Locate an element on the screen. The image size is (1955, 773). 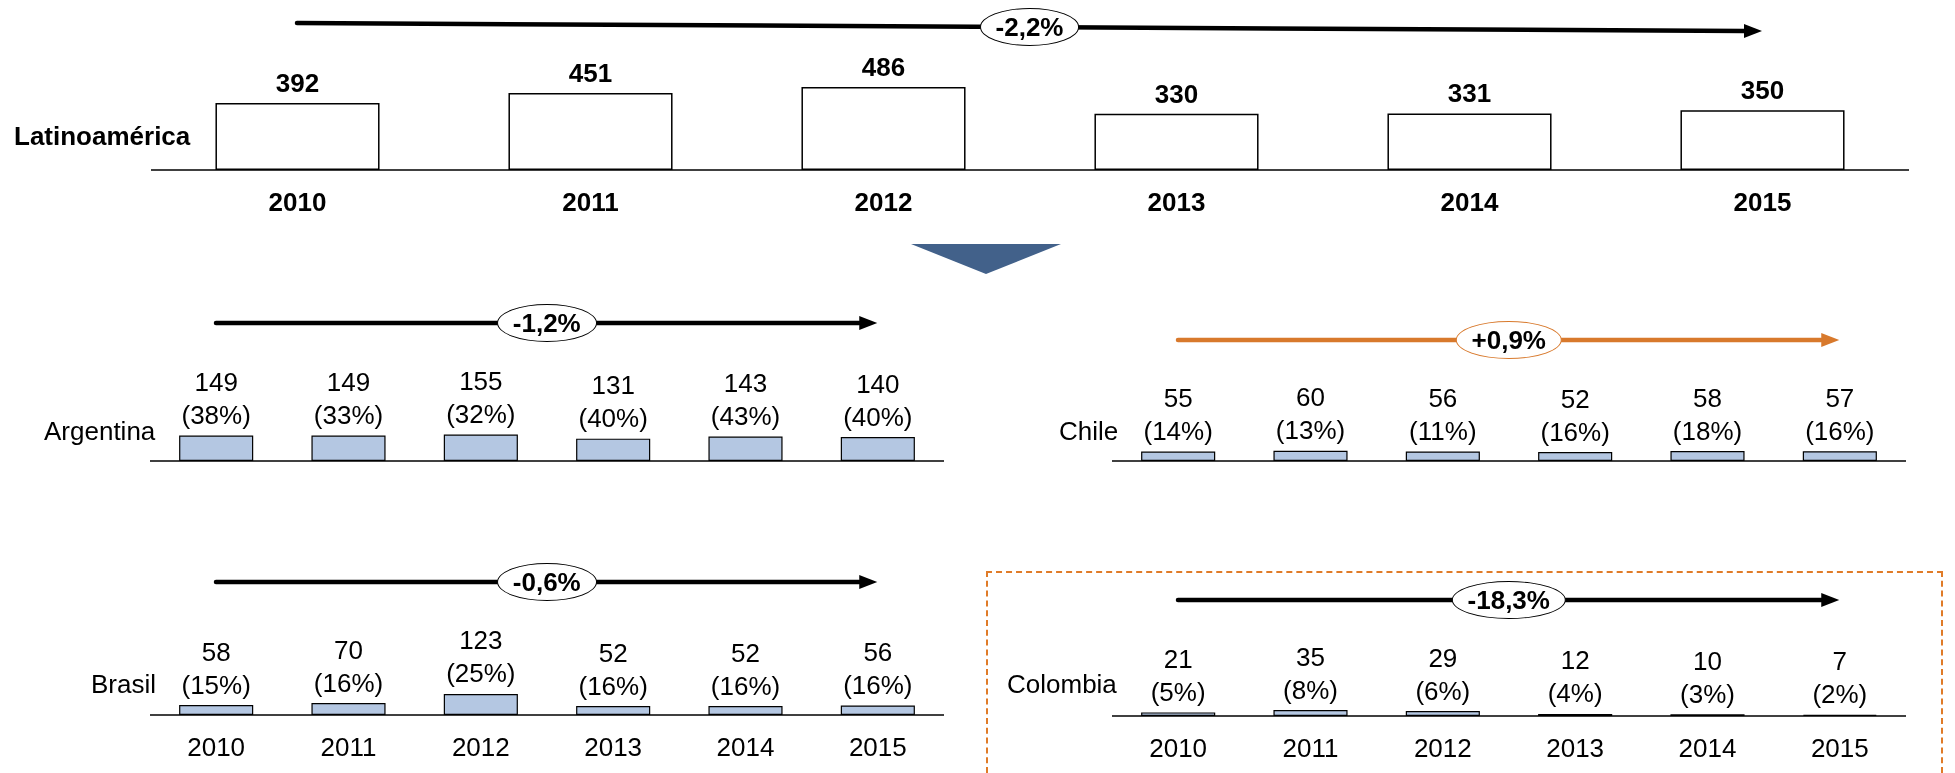
text: -18,3% is located at coordinates (1508, 600).